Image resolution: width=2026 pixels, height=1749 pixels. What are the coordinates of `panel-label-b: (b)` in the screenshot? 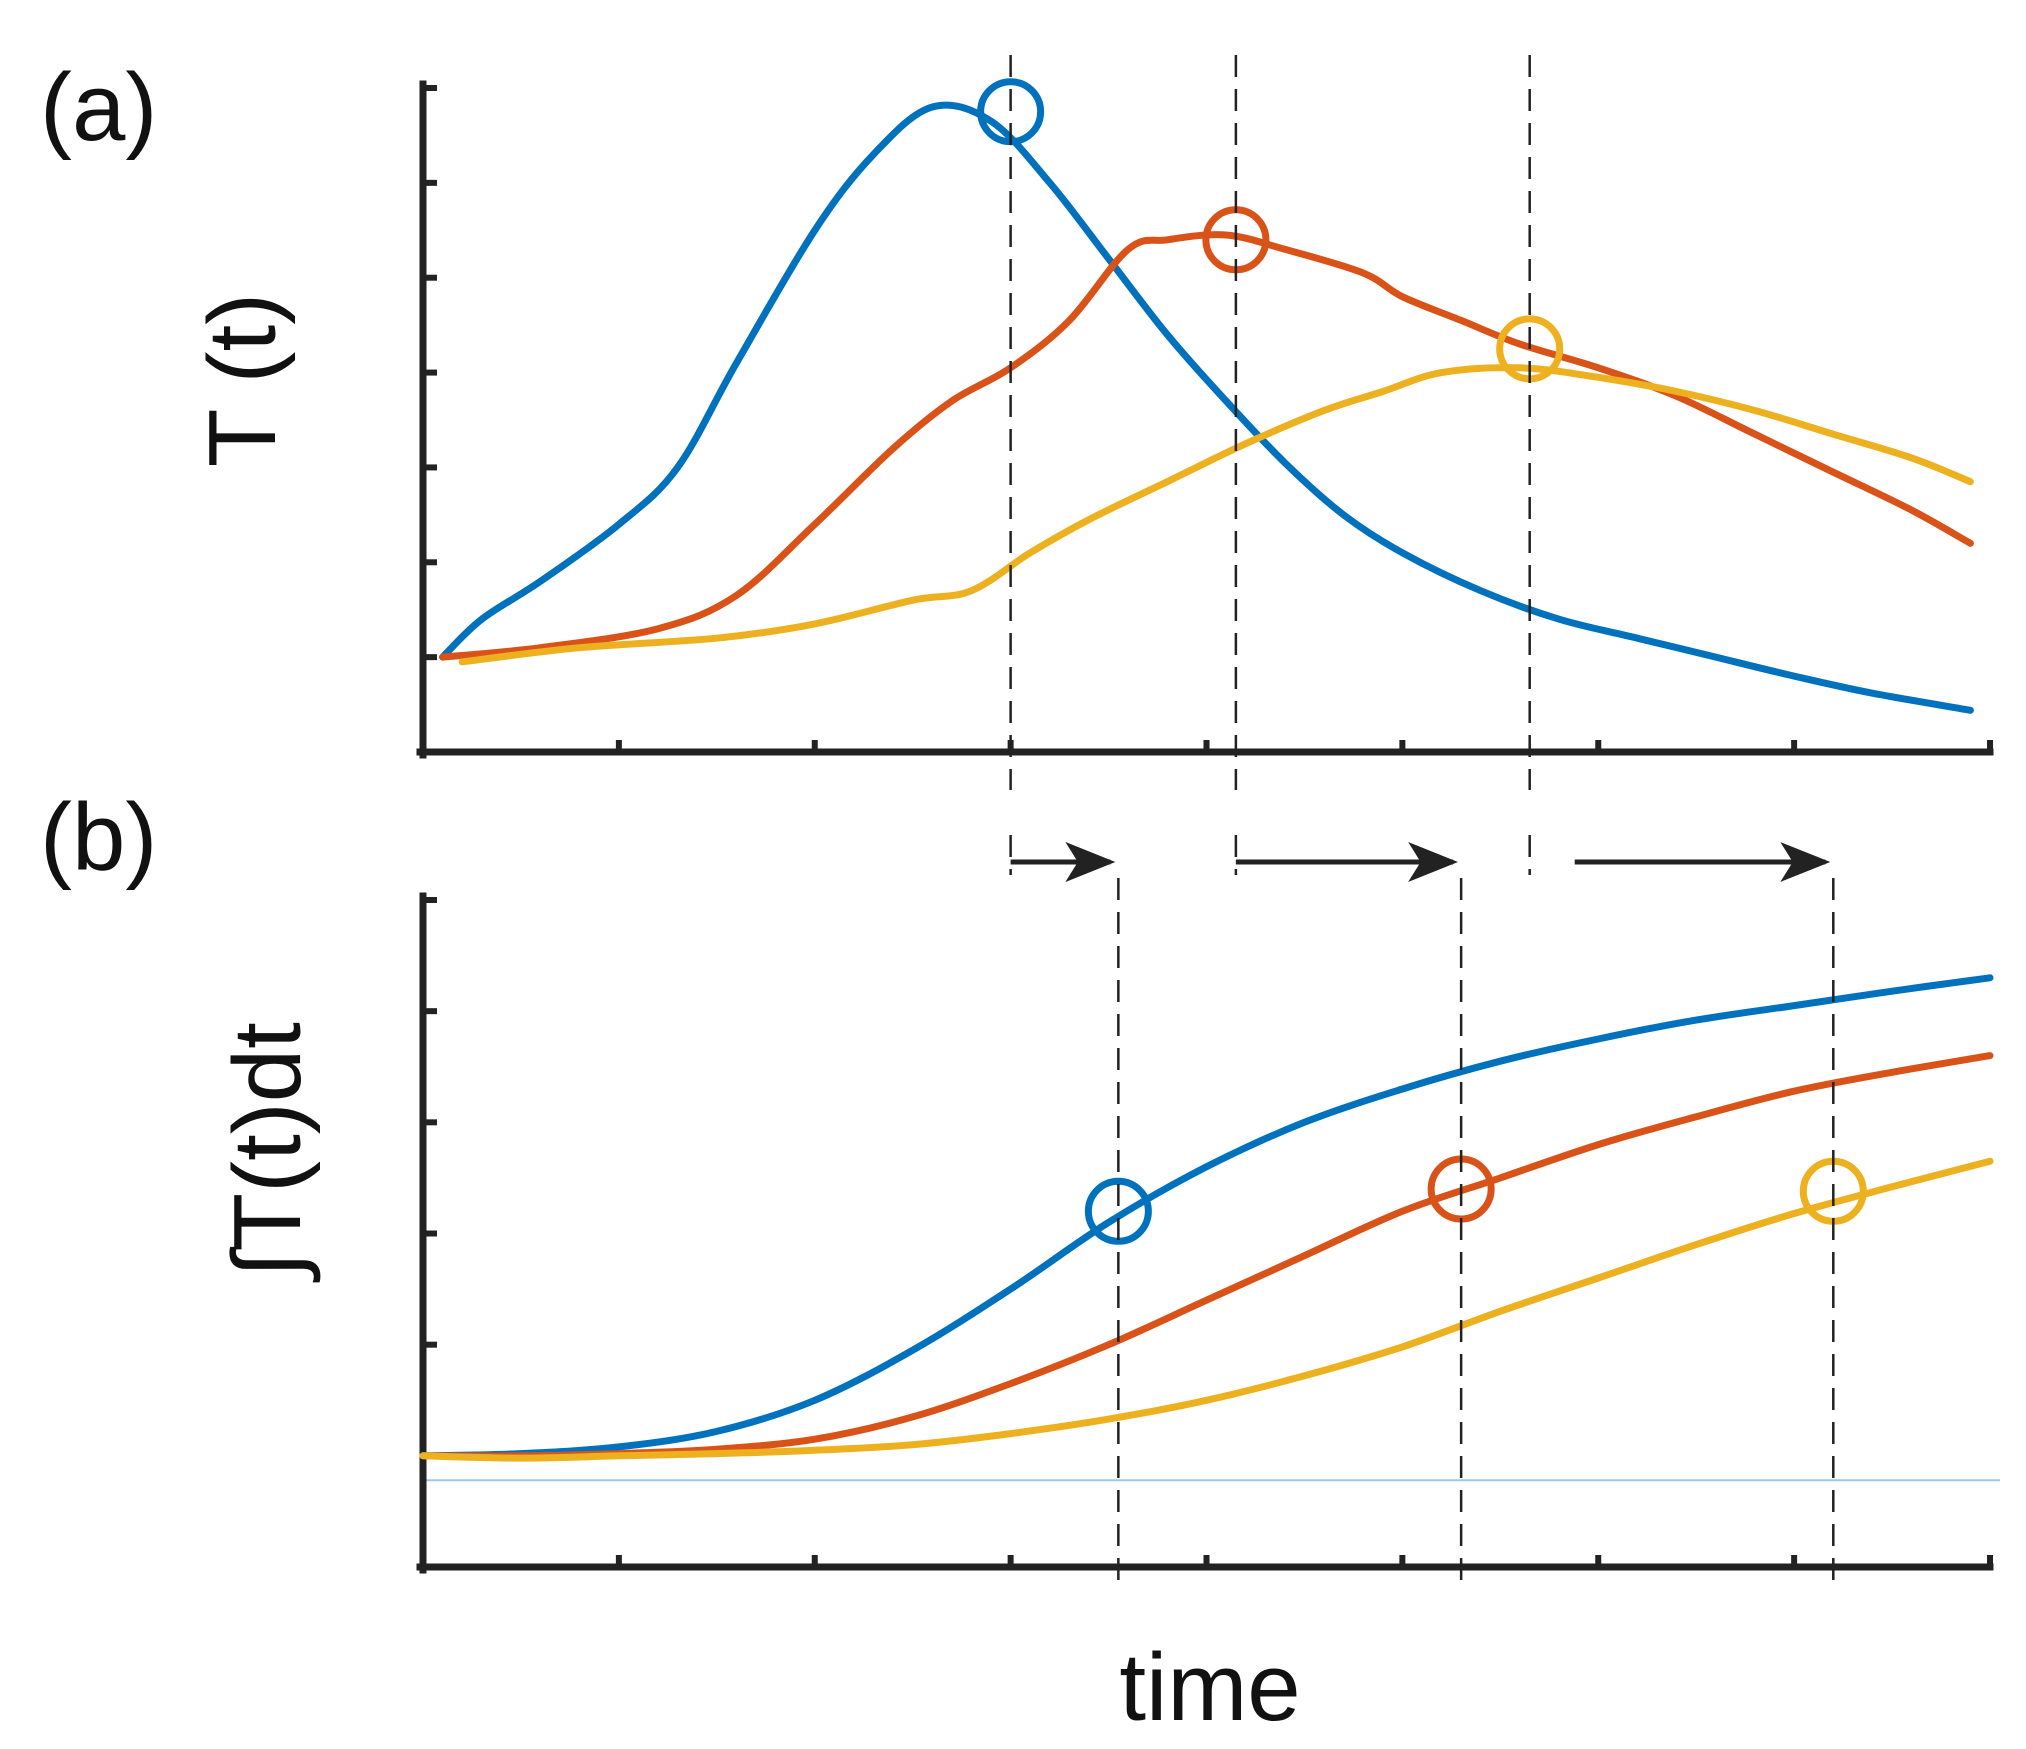 It's located at (98, 837).